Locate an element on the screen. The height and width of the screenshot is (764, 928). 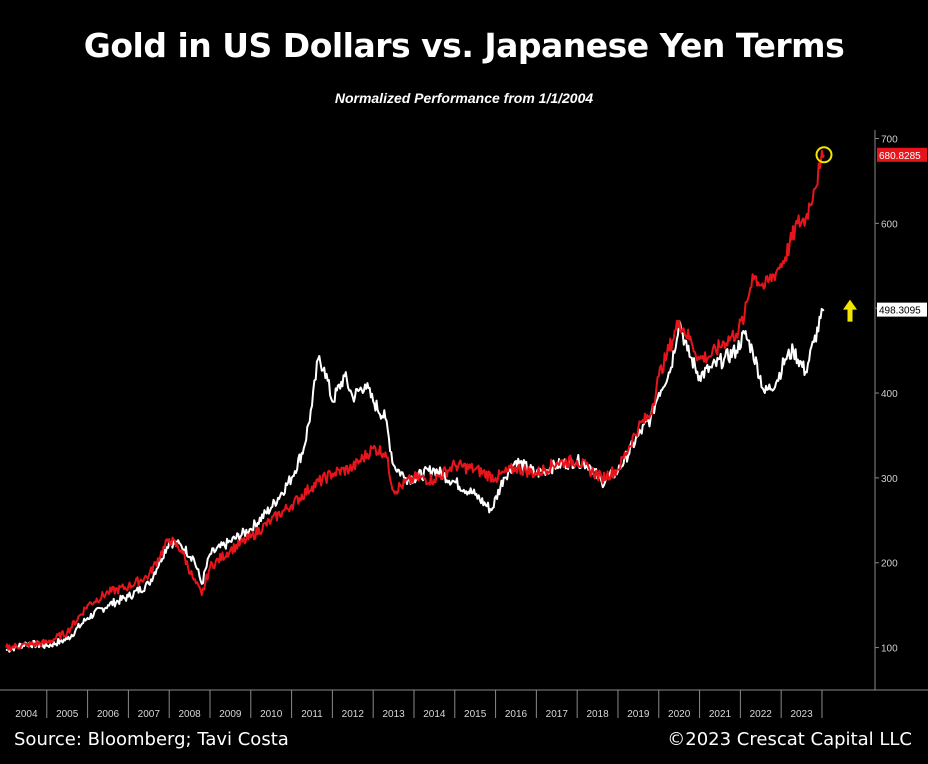
y-tick-label: 400 is located at coordinates (889, 394).